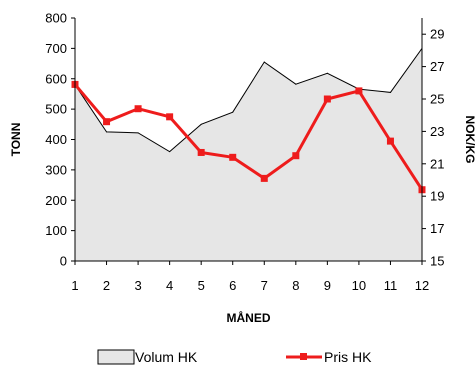 The image size is (476, 367). I want to click on left-tick-label: 800, so click(56, 18).